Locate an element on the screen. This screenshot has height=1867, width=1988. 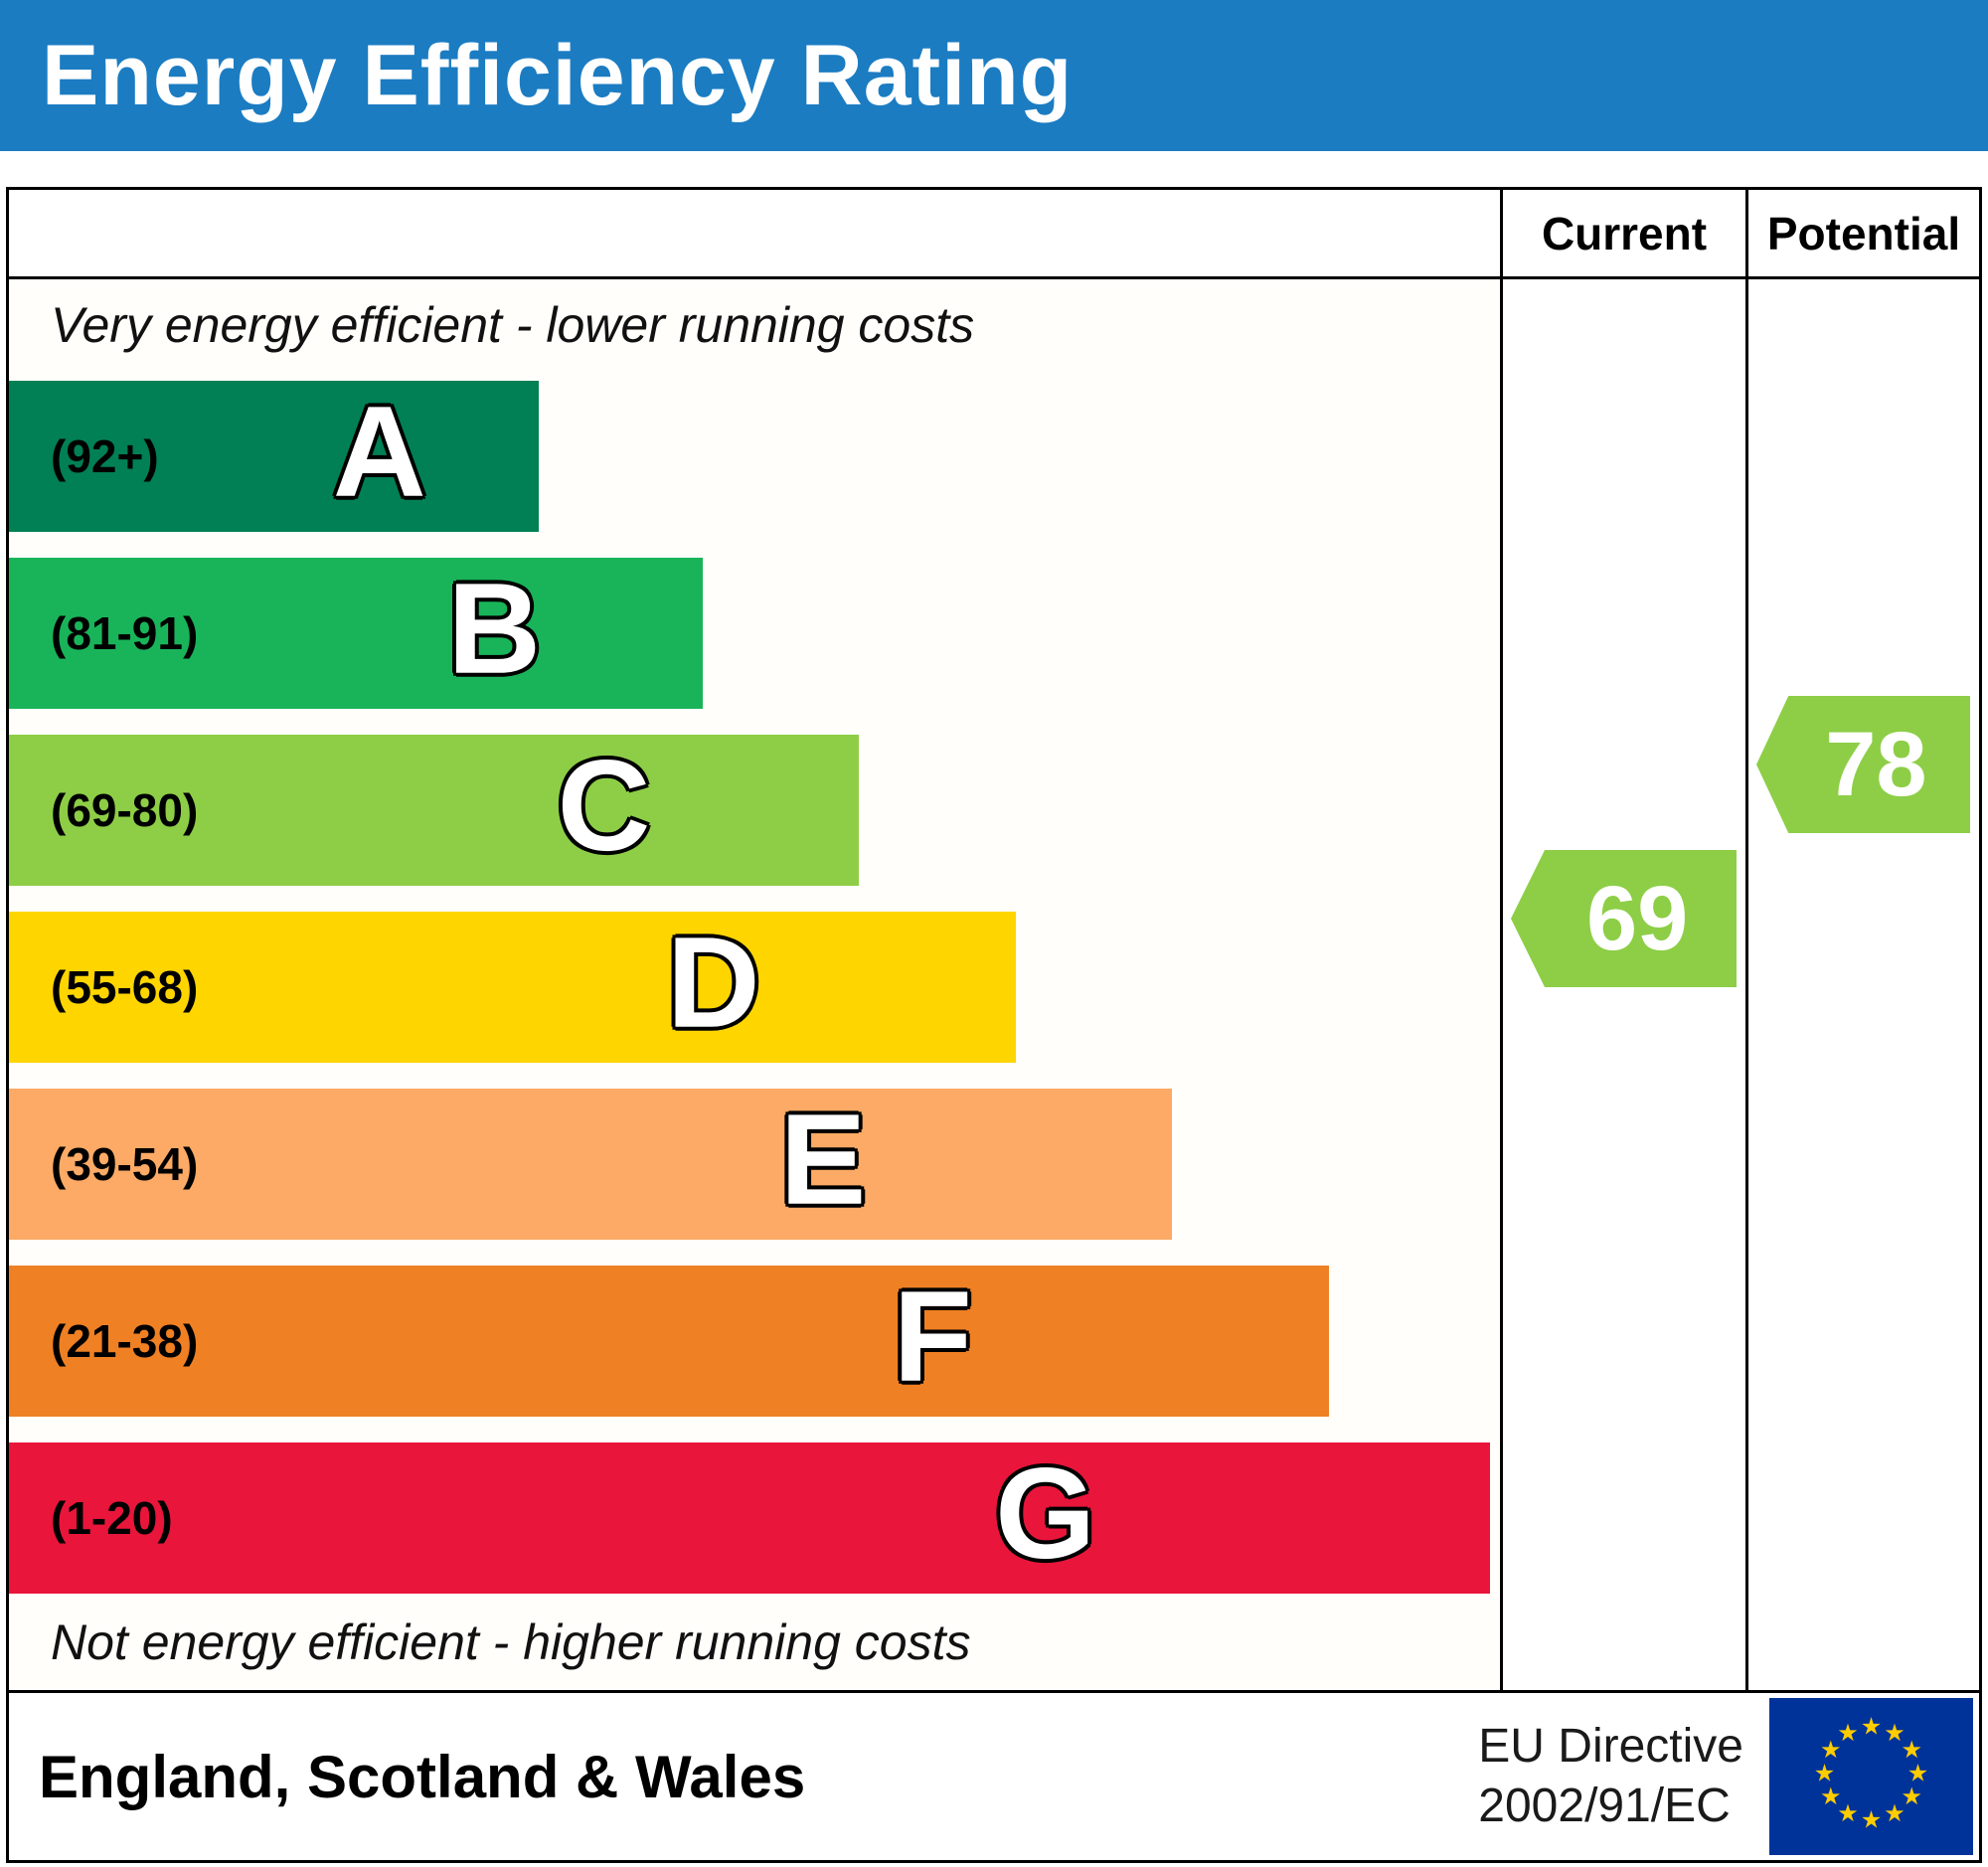
band-f-range: (21-38) is located at coordinates (125, 1341).